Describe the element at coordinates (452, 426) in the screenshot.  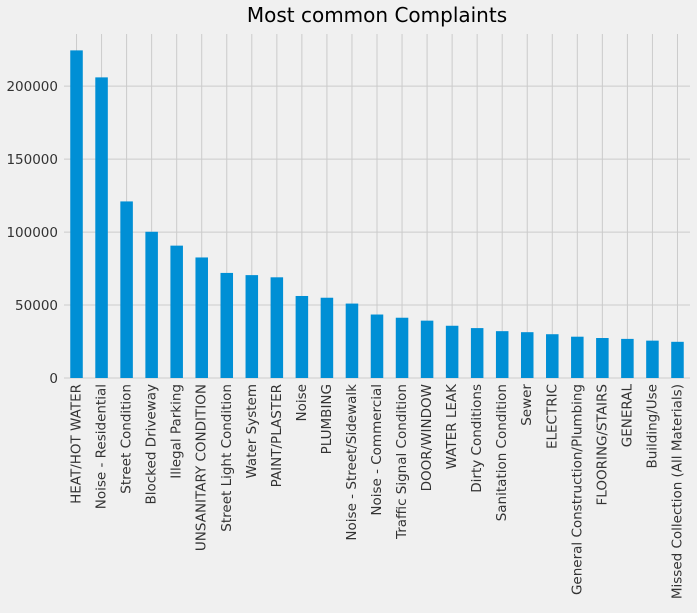
I see `x-tick-label: WATER LEAK` at that location.